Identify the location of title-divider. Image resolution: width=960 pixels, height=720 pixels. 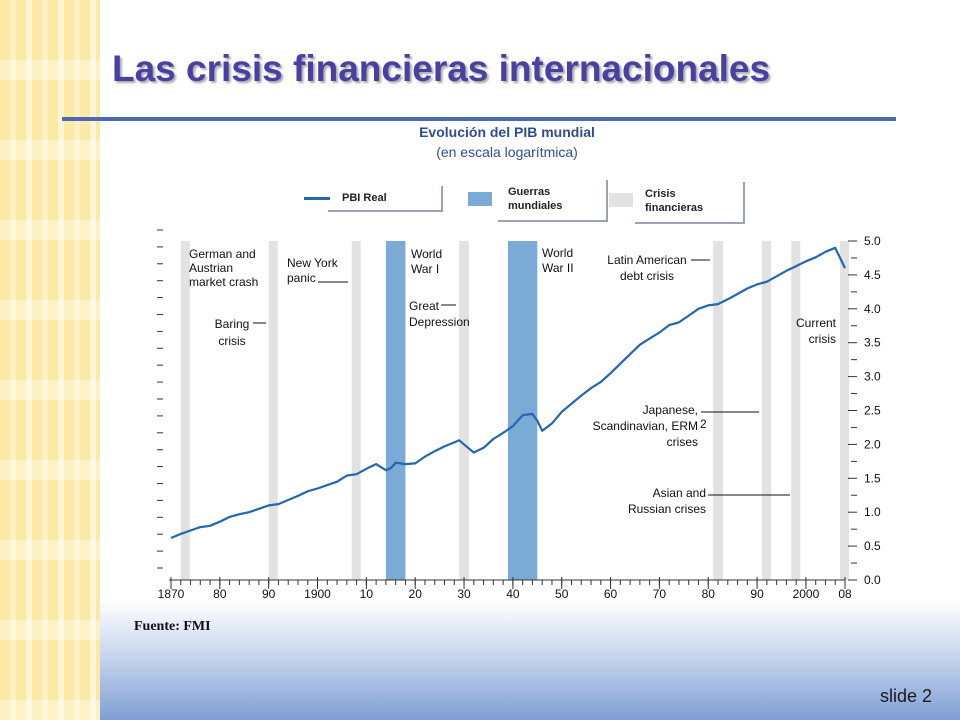
(479, 119).